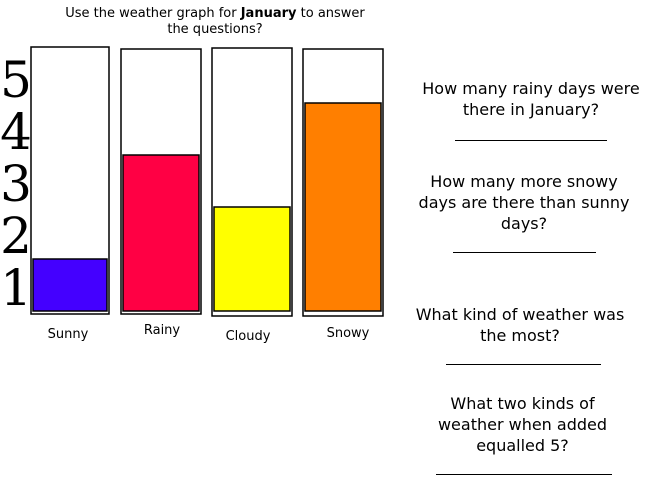 Image resolution: width=655 pixels, height=478 pixels. What do you see at coordinates (16, 236) in the screenshot?
I see `y-tick-label: 2` at bounding box center [16, 236].